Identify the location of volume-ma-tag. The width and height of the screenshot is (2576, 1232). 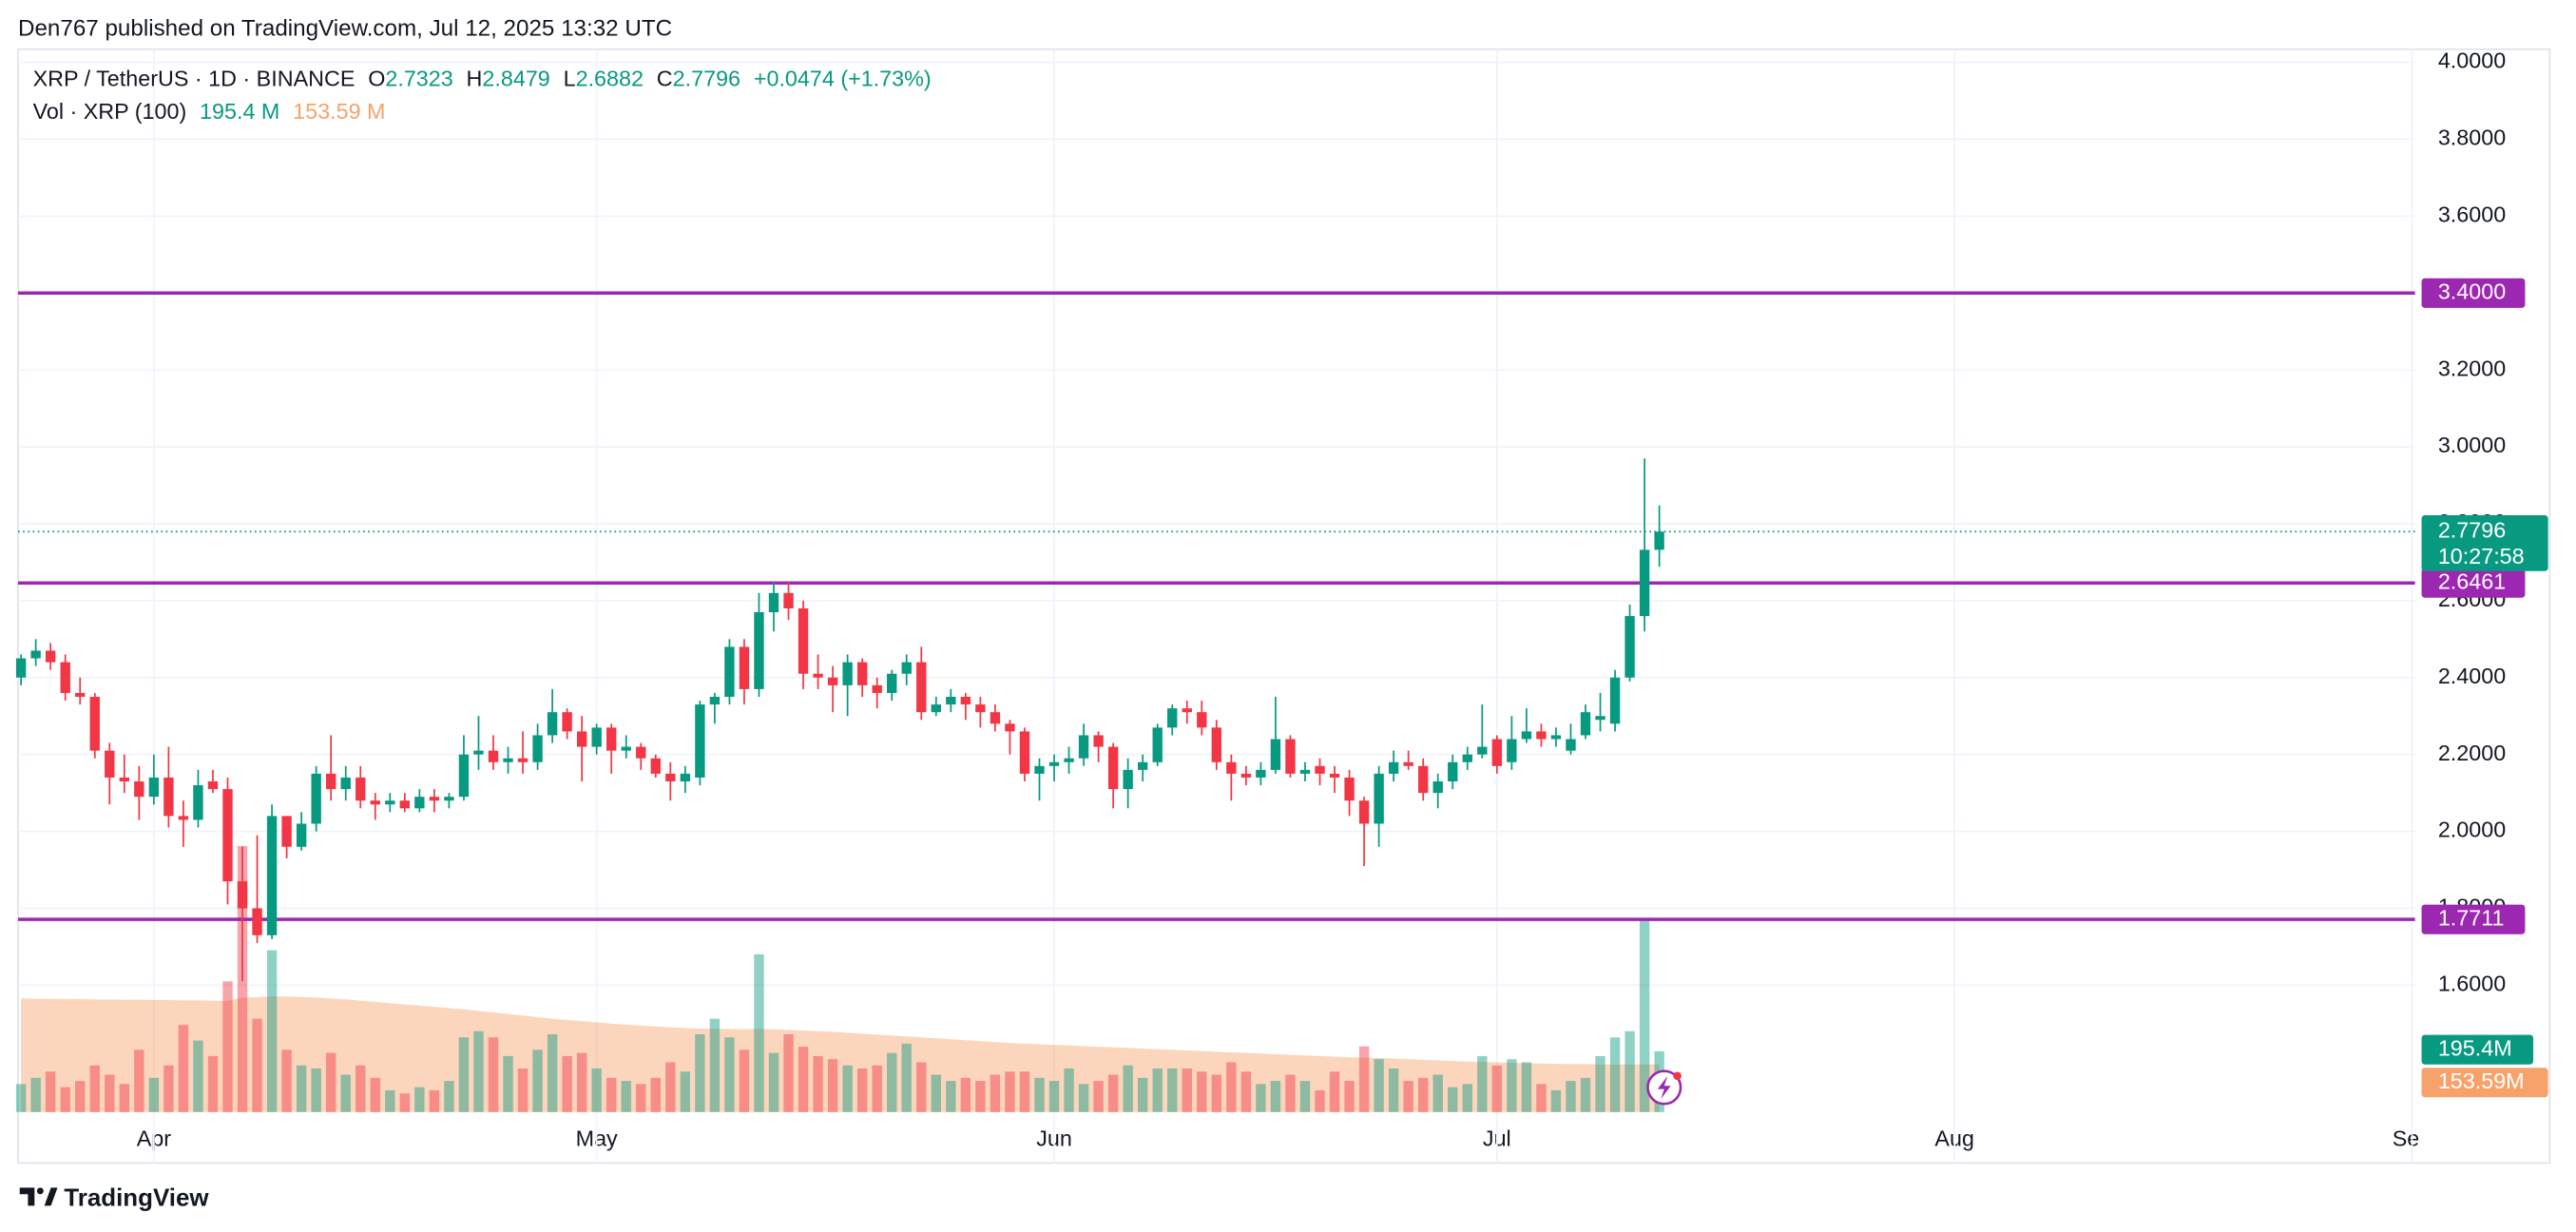
(2484, 1083).